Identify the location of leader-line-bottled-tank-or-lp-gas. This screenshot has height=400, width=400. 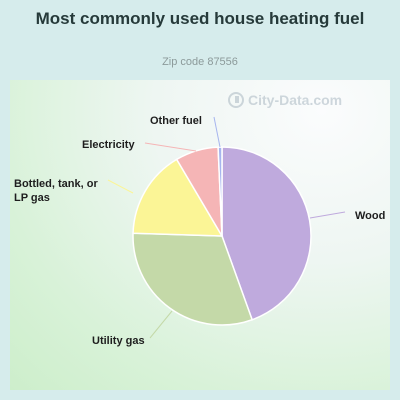
(120, 186).